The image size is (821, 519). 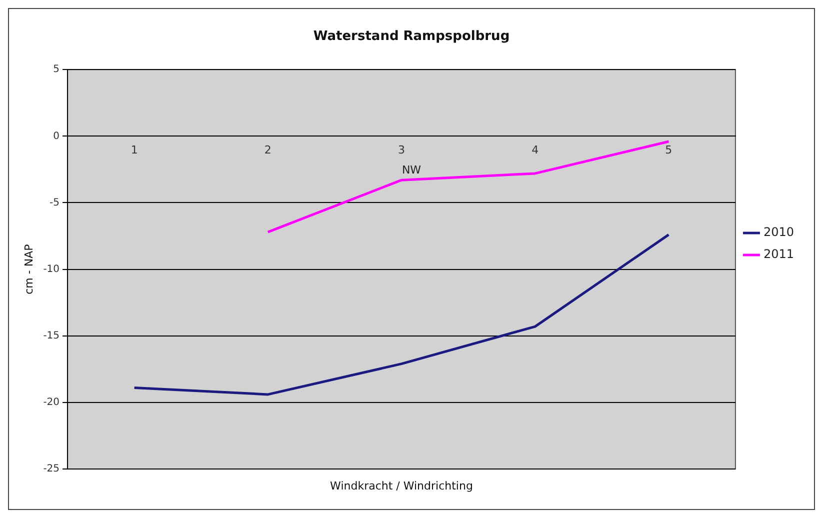 I want to click on x-axis-title: Windkracht / Windrichting, so click(x=401, y=485).